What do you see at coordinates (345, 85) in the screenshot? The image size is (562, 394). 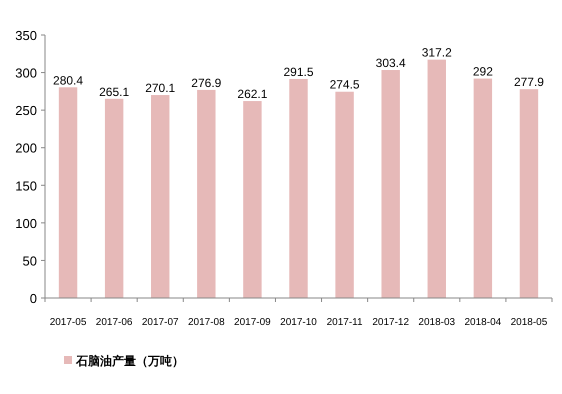 I see `data-label: 274.5` at bounding box center [345, 85].